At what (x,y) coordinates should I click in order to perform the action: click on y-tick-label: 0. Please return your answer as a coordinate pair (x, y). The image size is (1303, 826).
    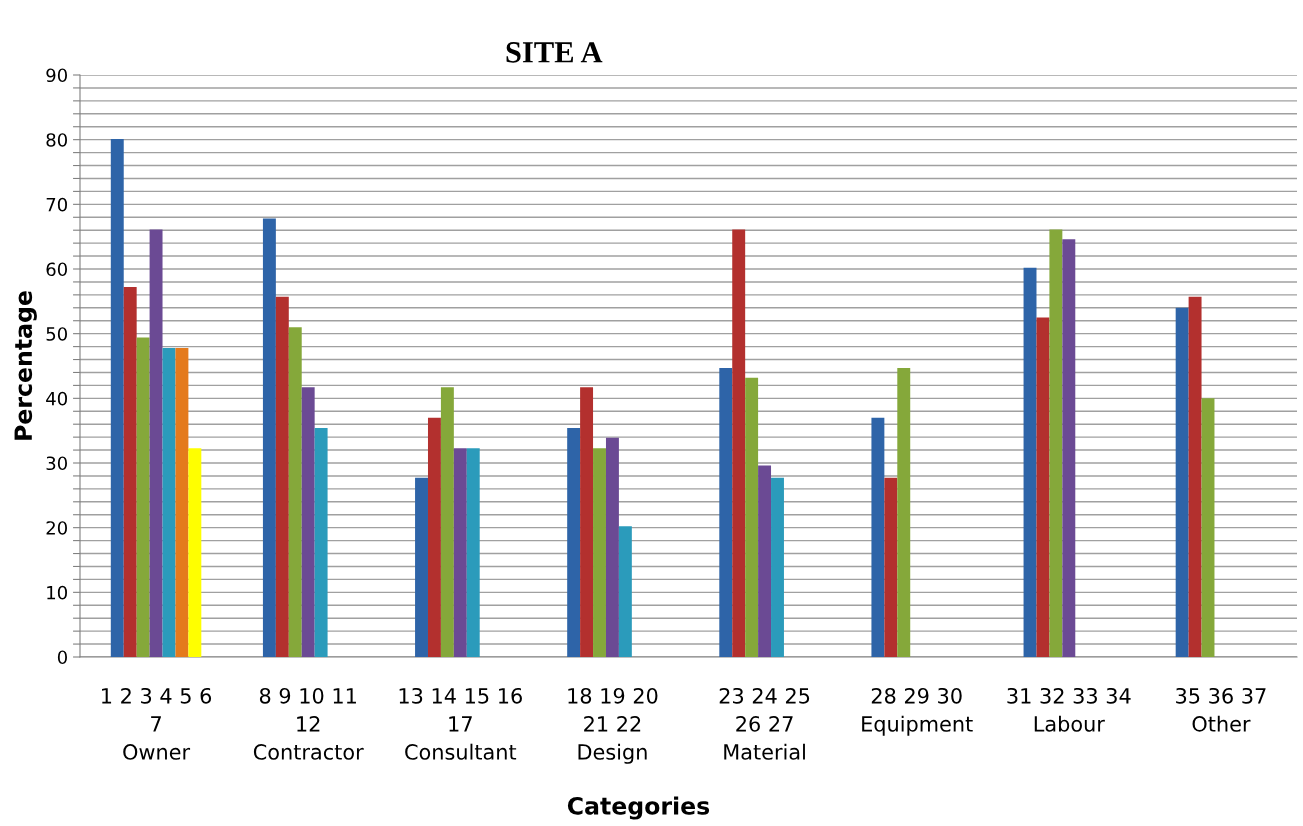
    Looking at the image, I should click on (62, 657).